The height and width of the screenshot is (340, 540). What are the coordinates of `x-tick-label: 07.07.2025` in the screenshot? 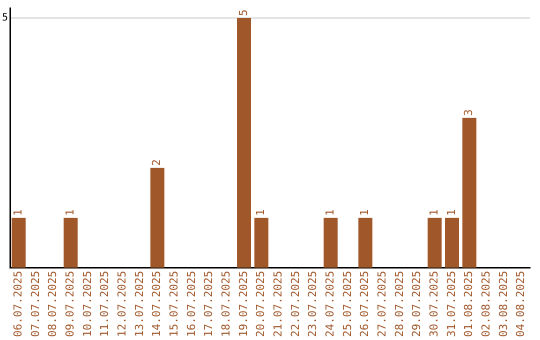 It's located at (35, 304).